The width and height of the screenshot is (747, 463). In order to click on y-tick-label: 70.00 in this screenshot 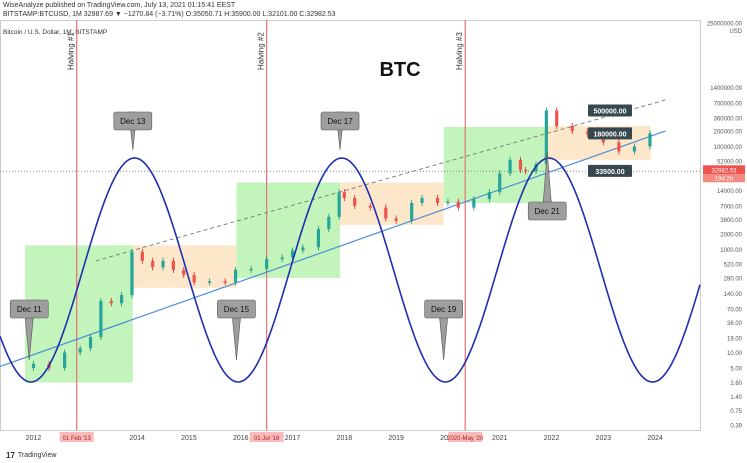, I will do `click(735, 310)`.